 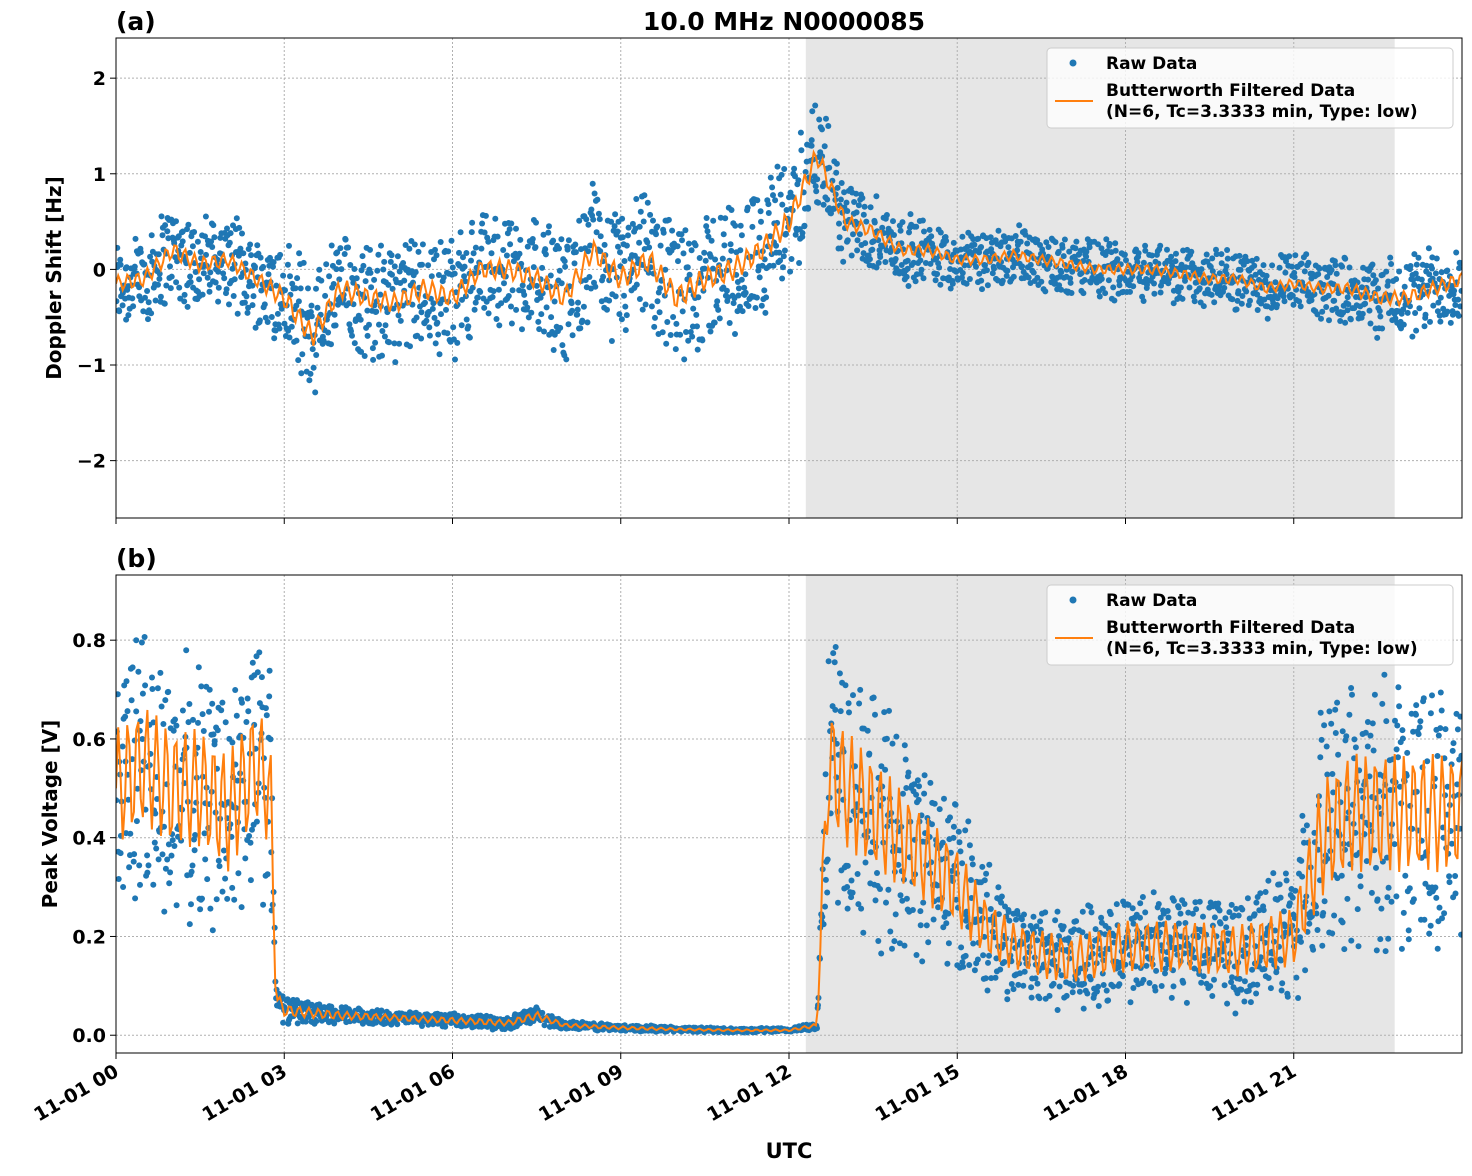 I want to click on legend-entry: Raw Data, so click(x=1151, y=64).